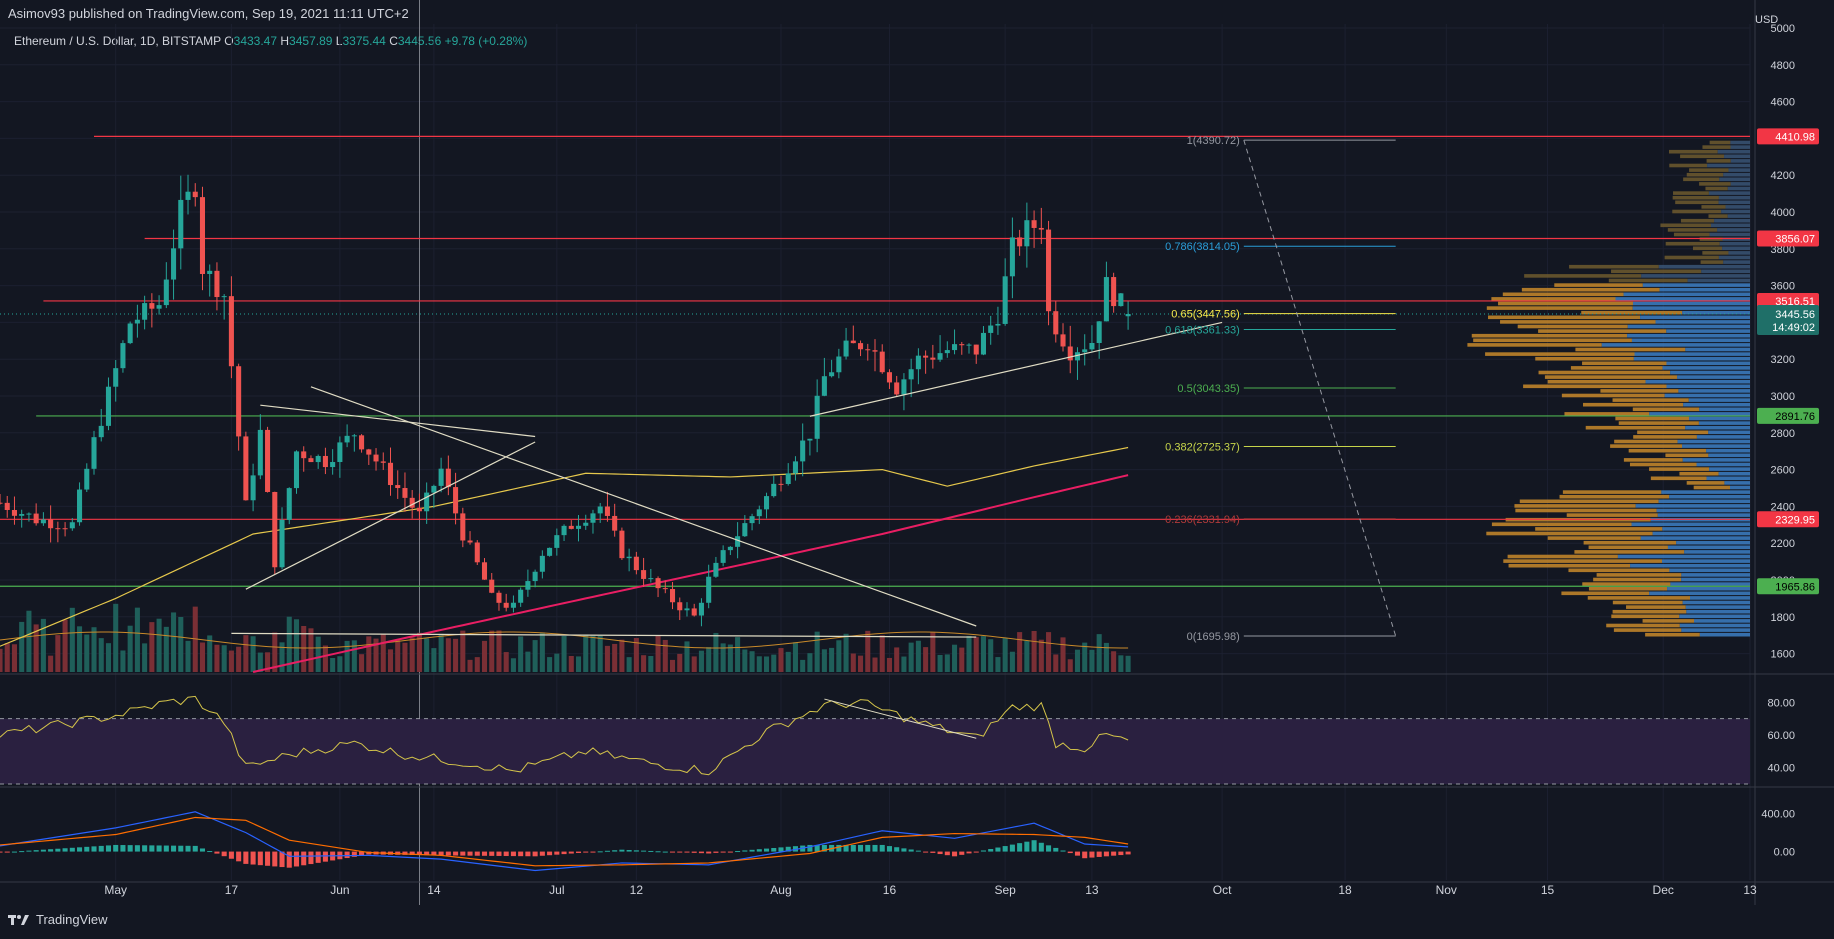 This screenshot has height=939, width=1834. I want to click on symbol-name: Ethereum / U.S. Dollar, 1D, BITSTAMP, so click(117, 41).